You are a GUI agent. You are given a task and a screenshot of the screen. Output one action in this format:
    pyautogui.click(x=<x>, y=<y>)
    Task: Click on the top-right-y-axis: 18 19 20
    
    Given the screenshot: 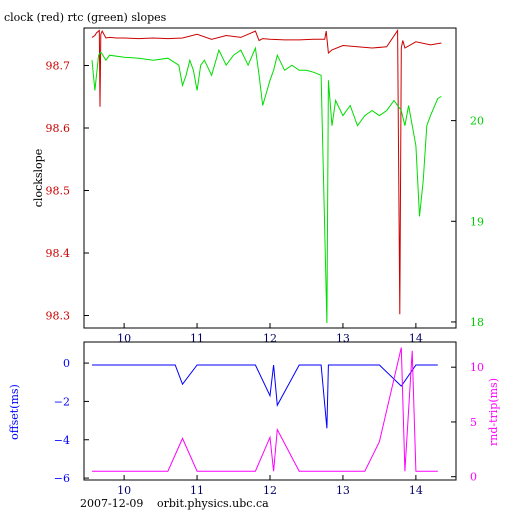 What is the action you would take?
    pyautogui.click(x=467, y=222)
    